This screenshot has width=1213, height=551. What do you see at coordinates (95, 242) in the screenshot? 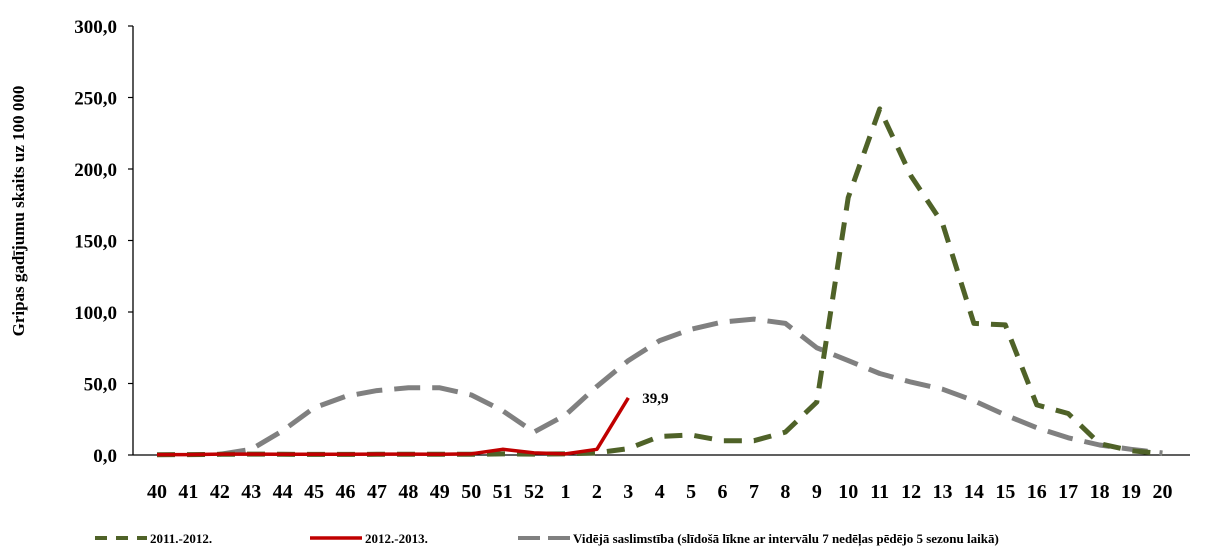
I see `y-tick-label: 150,0` at bounding box center [95, 242].